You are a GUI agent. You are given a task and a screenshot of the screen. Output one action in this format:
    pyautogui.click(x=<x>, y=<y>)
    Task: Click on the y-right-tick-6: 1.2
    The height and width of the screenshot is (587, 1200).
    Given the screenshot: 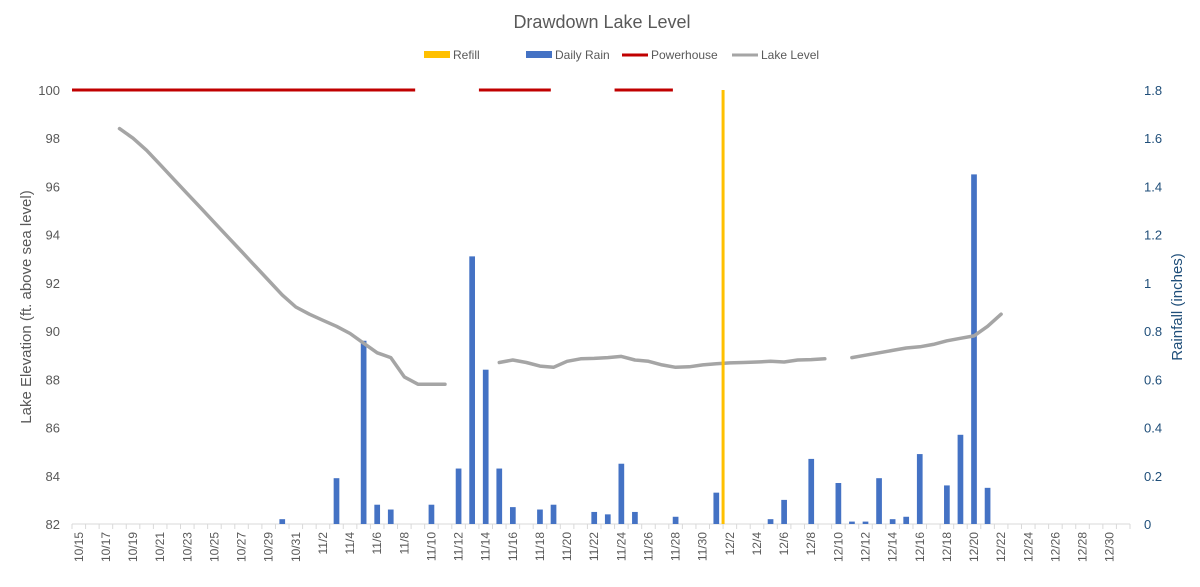 What is the action you would take?
    pyautogui.click(x=1153, y=235)
    